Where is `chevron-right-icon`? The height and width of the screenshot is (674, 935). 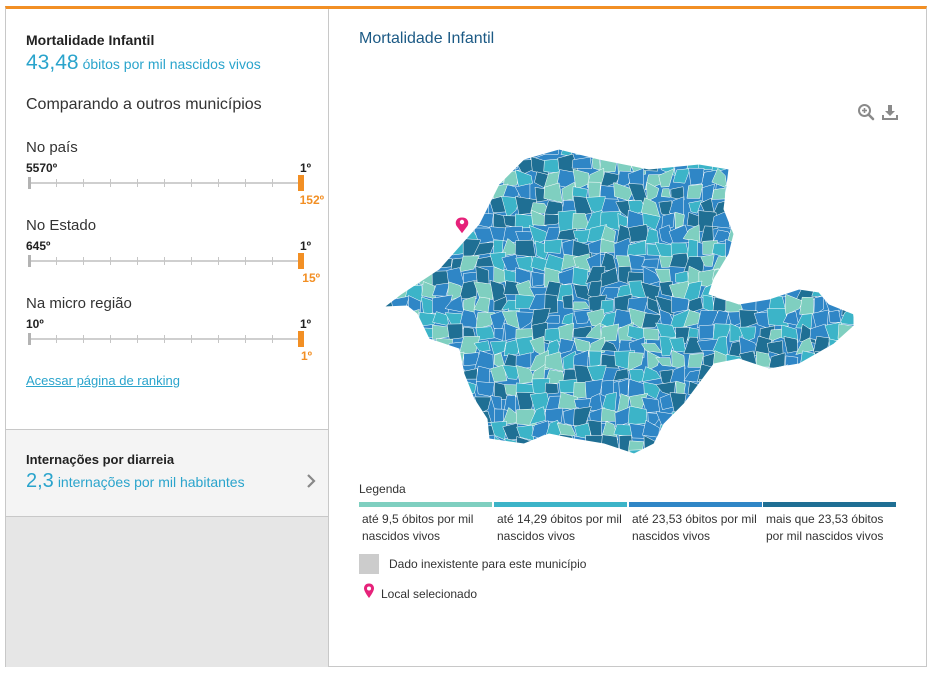
chevron-right-icon is located at coordinates (311, 481).